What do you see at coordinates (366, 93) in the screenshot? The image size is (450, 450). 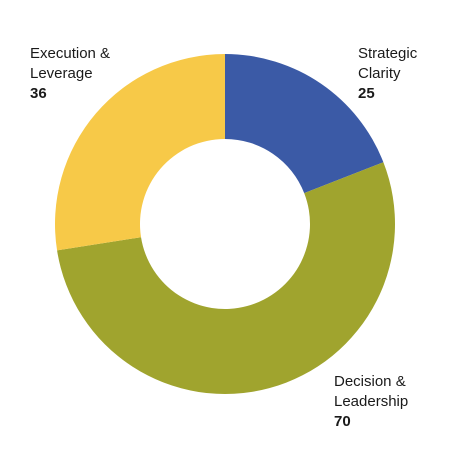 I see `slice-value: 25` at bounding box center [366, 93].